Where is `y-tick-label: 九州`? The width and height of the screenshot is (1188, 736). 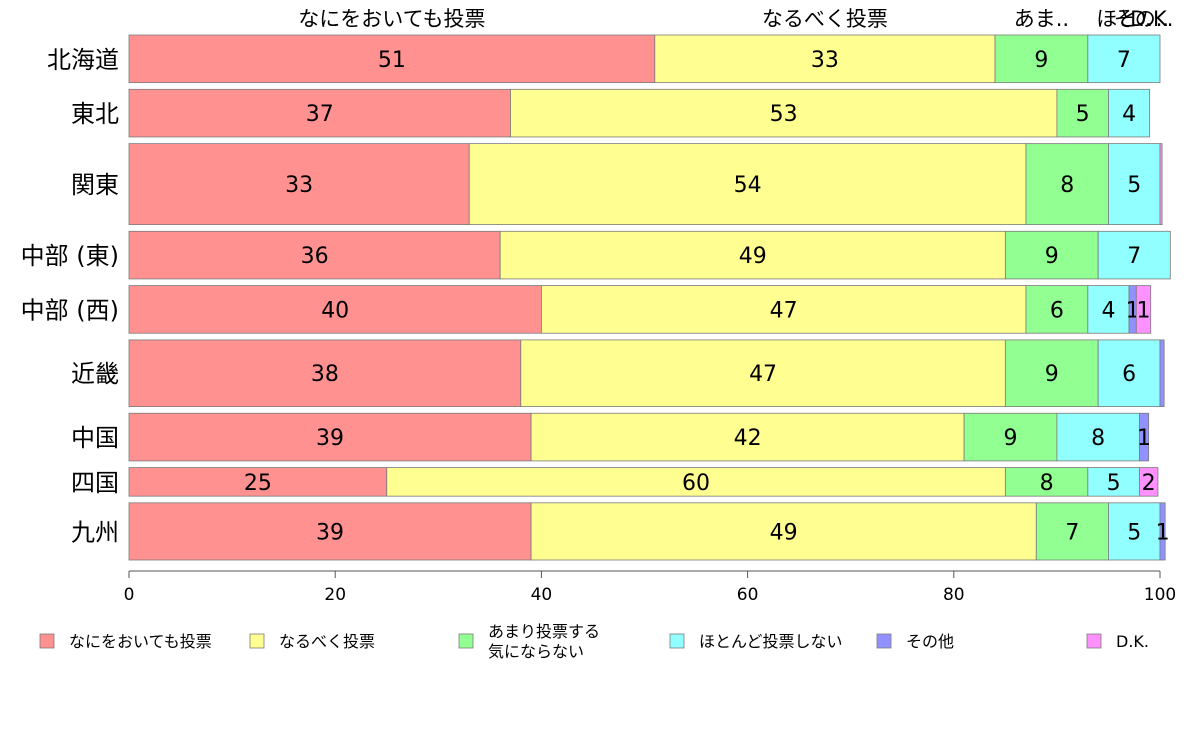
y-tick-label: 九州 is located at coordinates (95, 532).